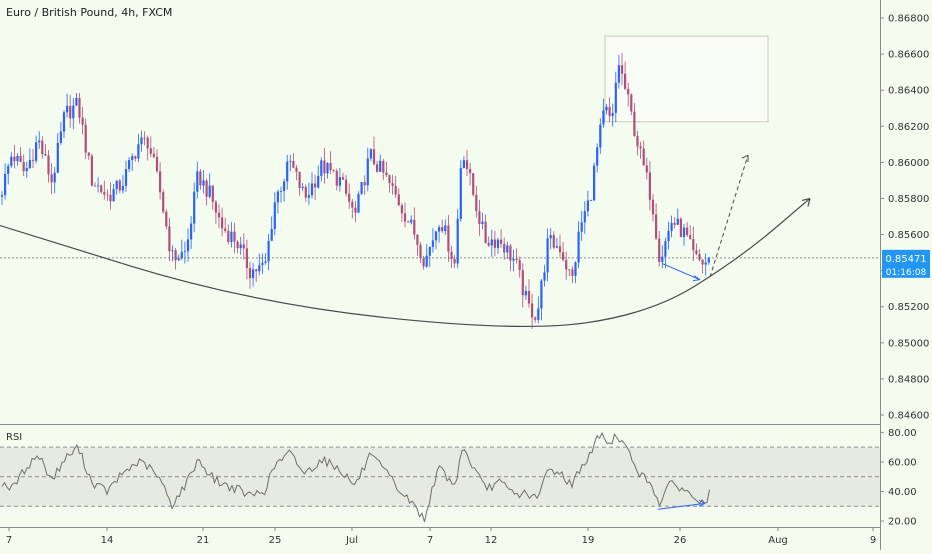 The image size is (932, 554). Describe the element at coordinates (902, 433) in the screenshot. I see `rsi-tick-label: 80.00` at that location.